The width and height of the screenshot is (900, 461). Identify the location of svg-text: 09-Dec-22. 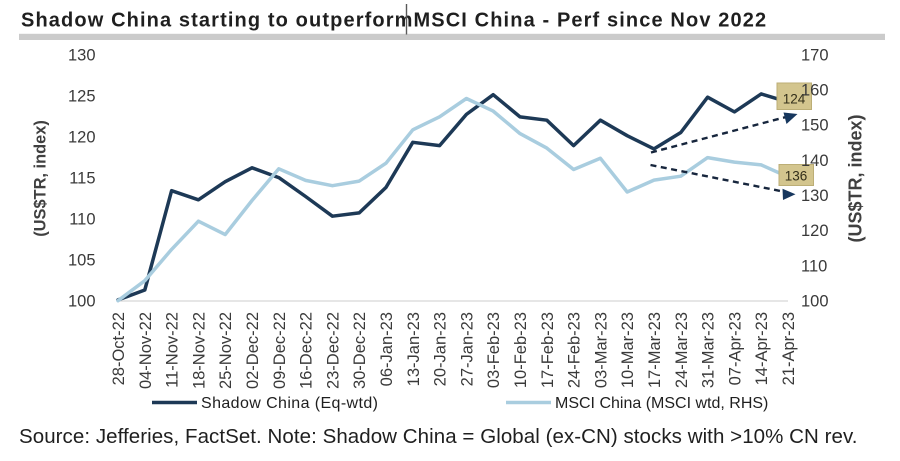
(280, 350).